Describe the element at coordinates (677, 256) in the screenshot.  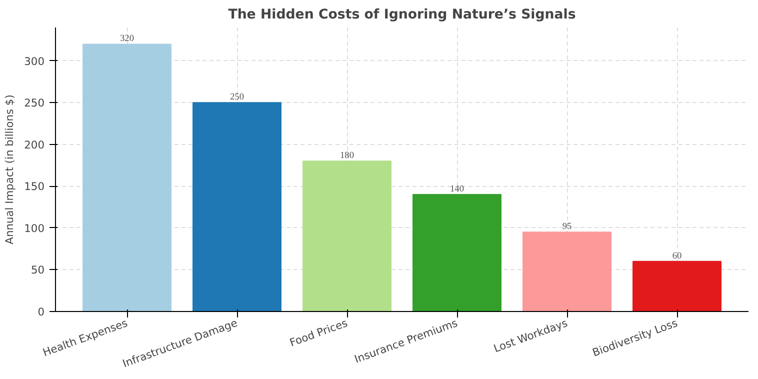
I see `data-label: 60` at that location.